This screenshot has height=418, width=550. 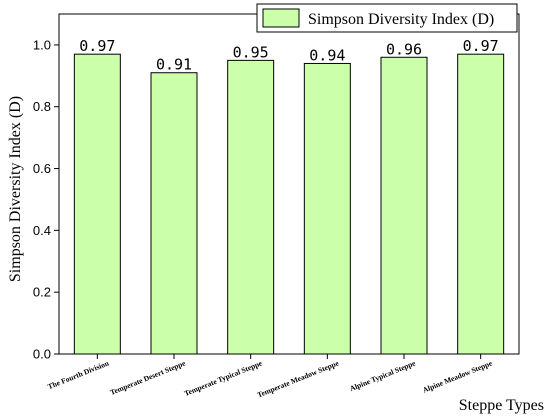 I want to click on data-label-4: 0.96, so click(x=404, y=49).